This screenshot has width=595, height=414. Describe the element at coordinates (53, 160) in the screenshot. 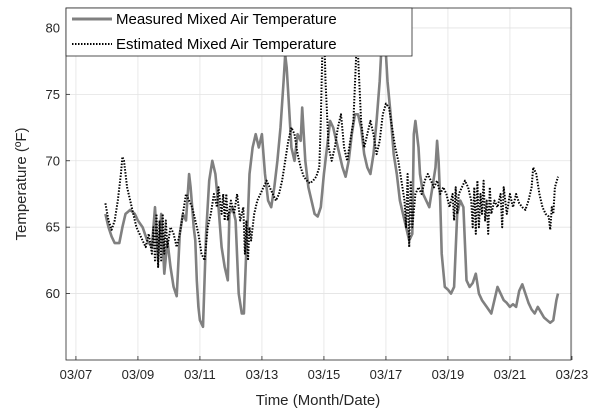

I see `y-tick-label: 70` at that location.